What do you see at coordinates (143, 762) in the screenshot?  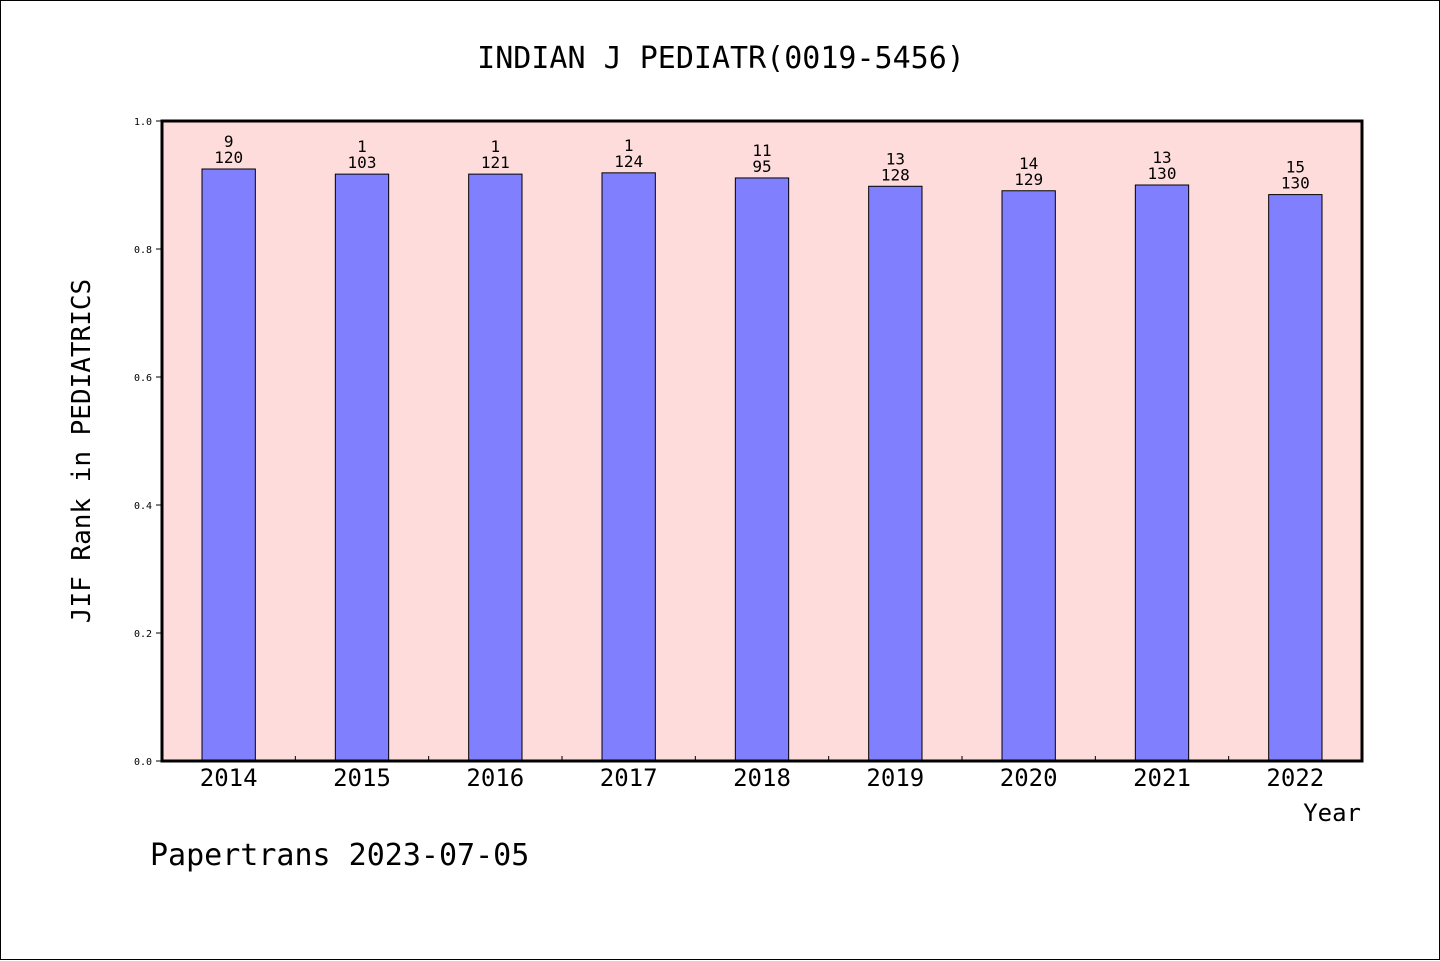 I see `y-tick-label-0.0: 0.0` at bounding box center [143, 762].